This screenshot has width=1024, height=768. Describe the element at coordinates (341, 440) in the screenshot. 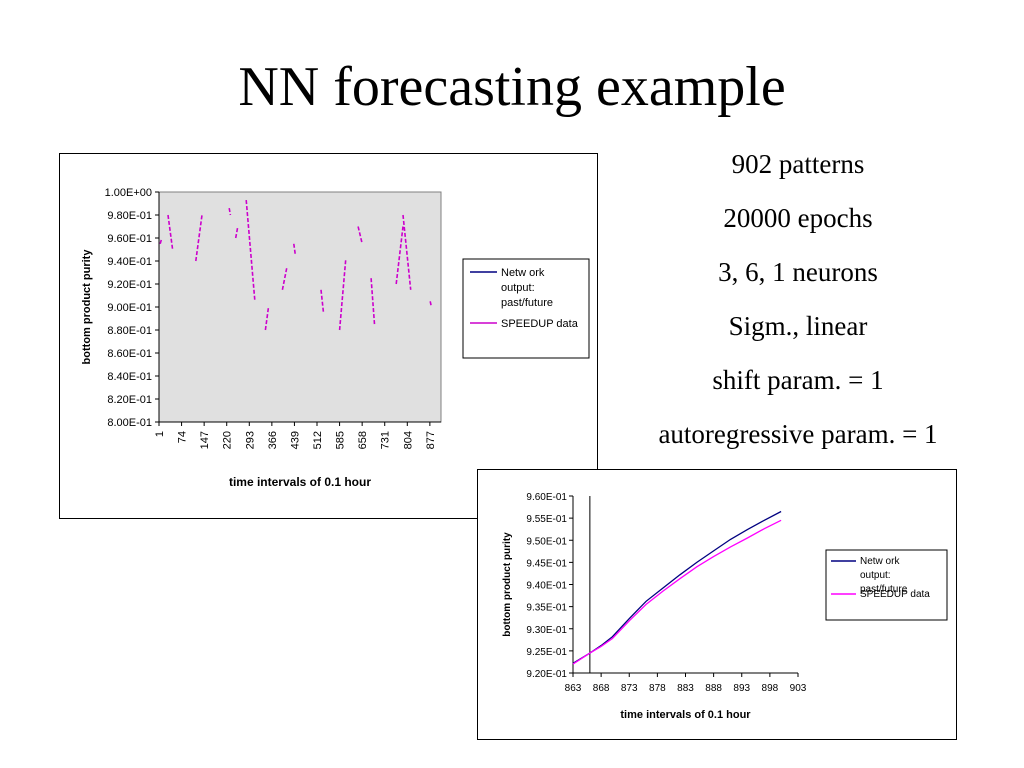

I see `x-tick-label: 585` at that location.